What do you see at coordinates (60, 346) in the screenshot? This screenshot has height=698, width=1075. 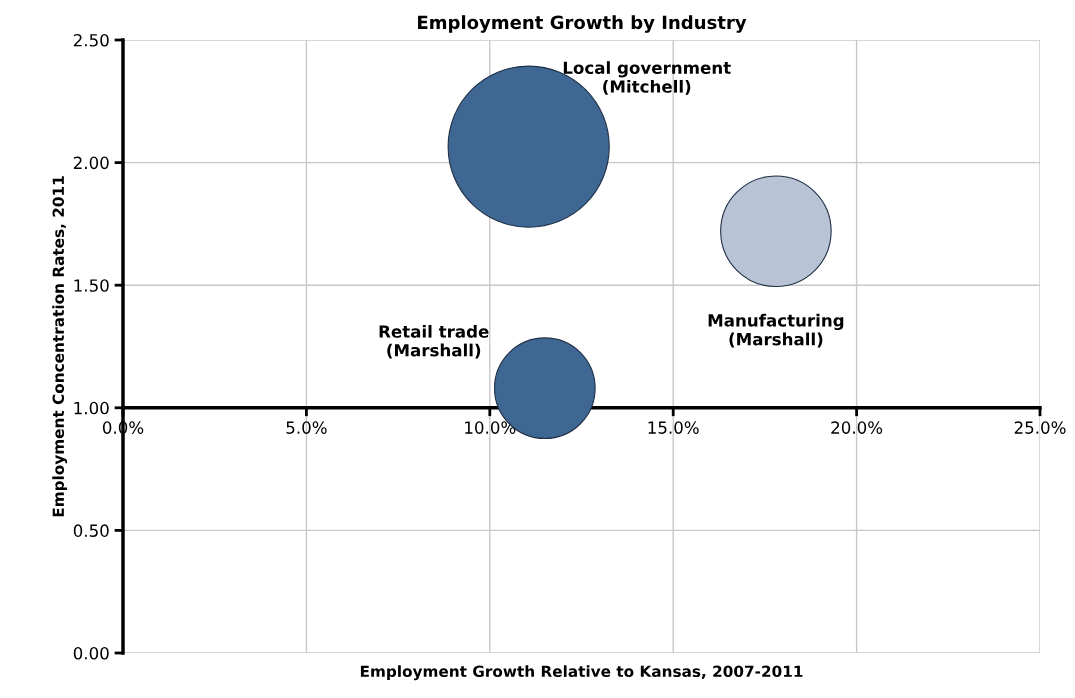 I see `y-axis-title: Employment Concentration Rates, 2011` at bounding box center [60, 346].